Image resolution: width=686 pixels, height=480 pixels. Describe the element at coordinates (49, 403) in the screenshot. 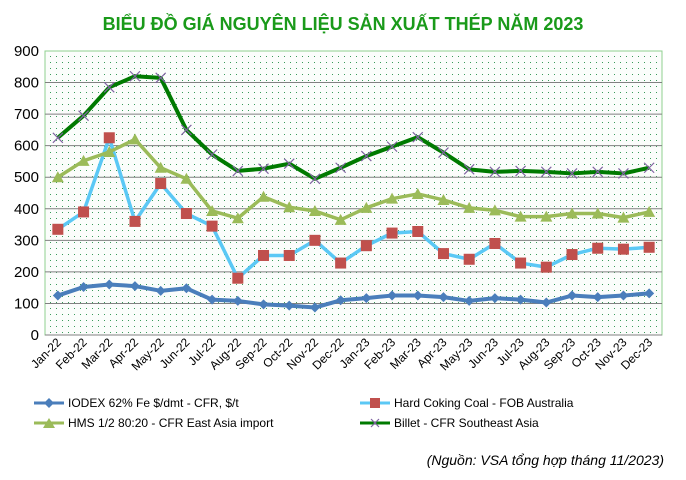

I see `legend-diamond-icon` at that location.